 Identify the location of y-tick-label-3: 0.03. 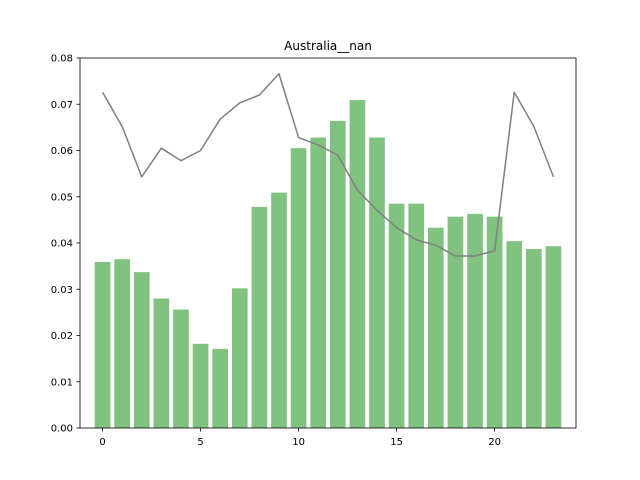
(62, 290).